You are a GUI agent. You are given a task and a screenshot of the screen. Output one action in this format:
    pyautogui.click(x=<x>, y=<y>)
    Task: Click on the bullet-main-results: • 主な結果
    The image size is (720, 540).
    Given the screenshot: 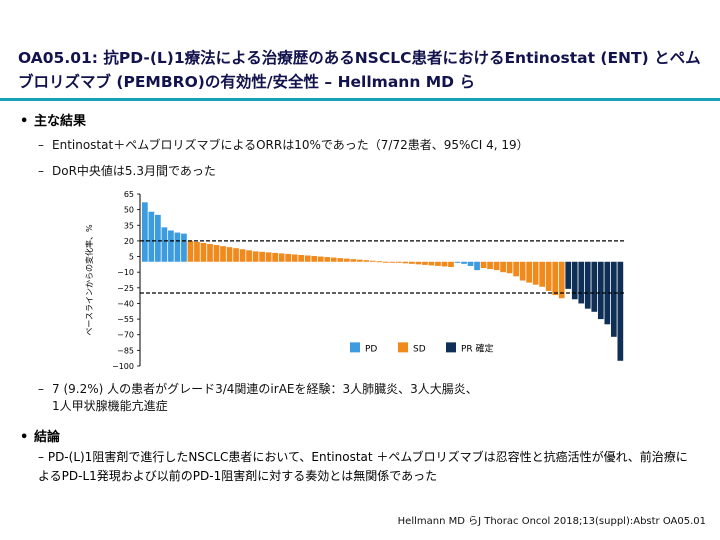 What is the action you would take?
    pyautogui.click(x=53, y=119)
    